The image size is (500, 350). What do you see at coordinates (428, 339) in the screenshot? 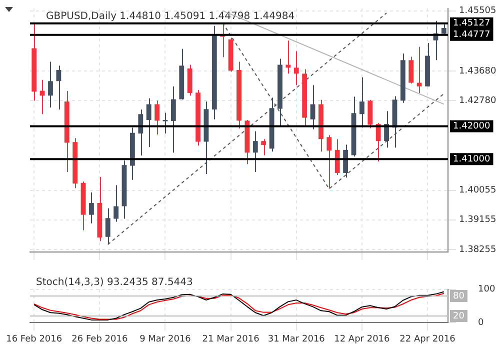
I see `x-tick-label: 22 Apr 2016` at bounding box center [428, 339].